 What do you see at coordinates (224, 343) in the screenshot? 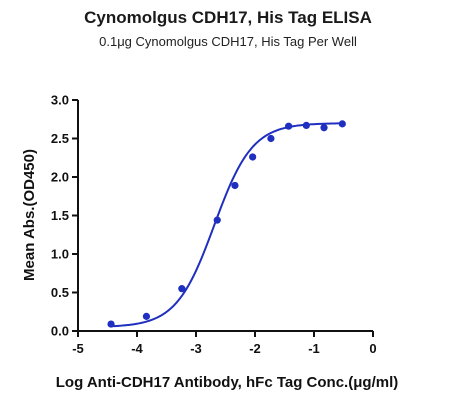
I see `x-axis-ticks: -5 -4 -3 -2 -1 0` at bounding box center [224, 343].